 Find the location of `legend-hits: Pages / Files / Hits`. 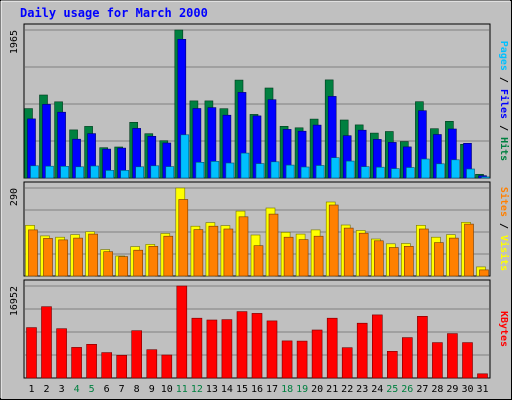

legend-hits: Pages / Files / Hits is located at coordinates (504, 101).